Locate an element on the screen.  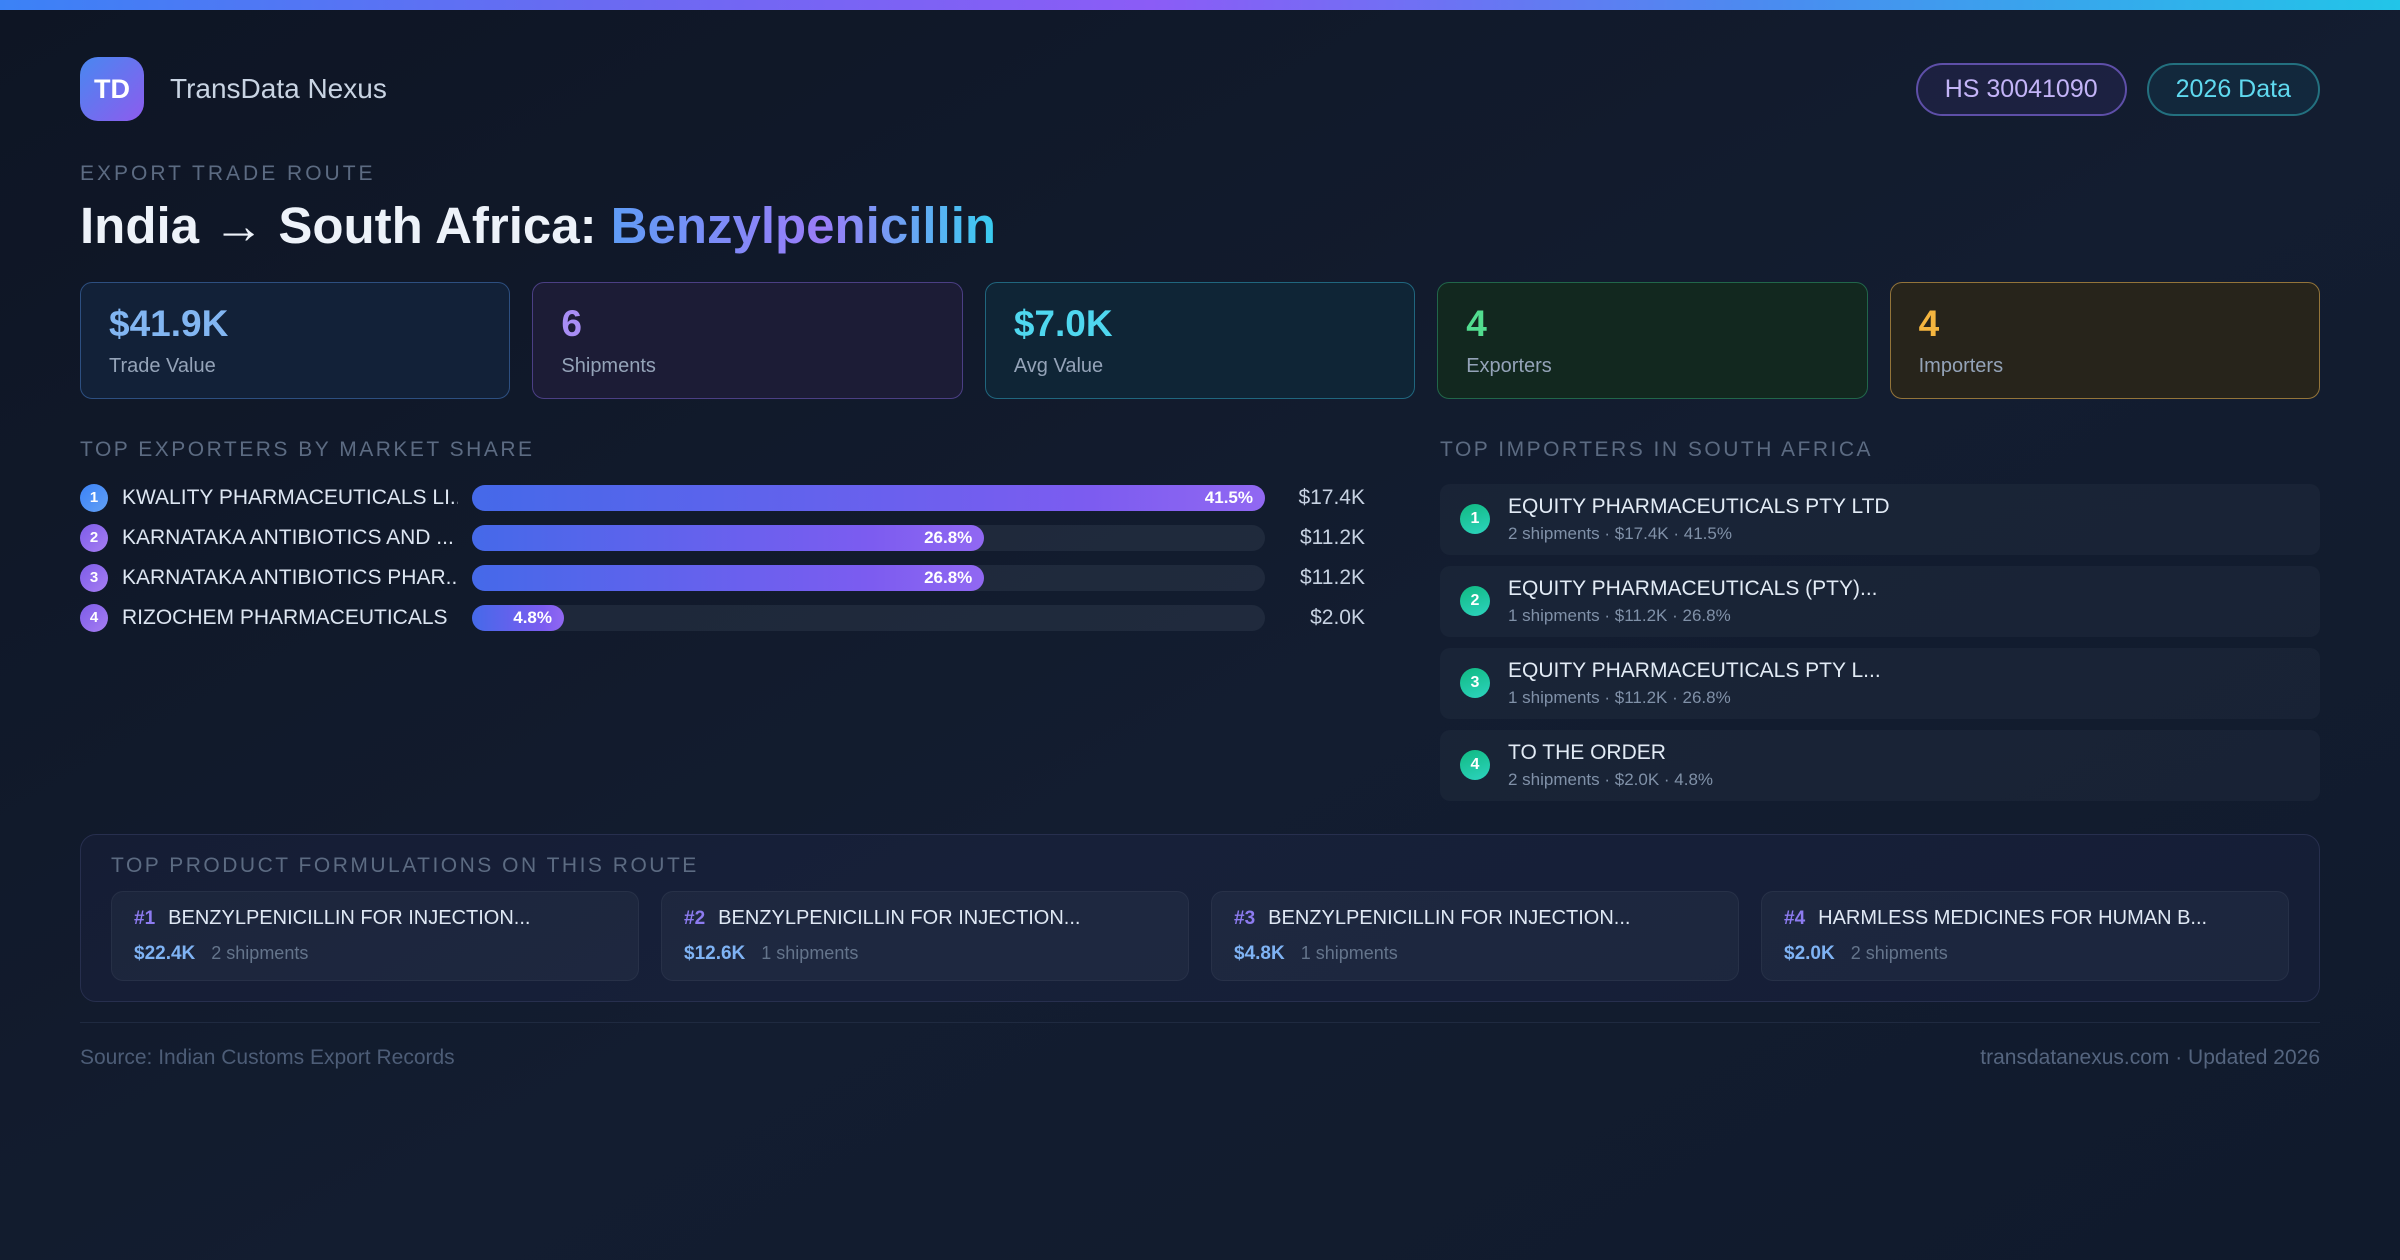
formulation-rank: #3 is located at coordinates (1245, 918).